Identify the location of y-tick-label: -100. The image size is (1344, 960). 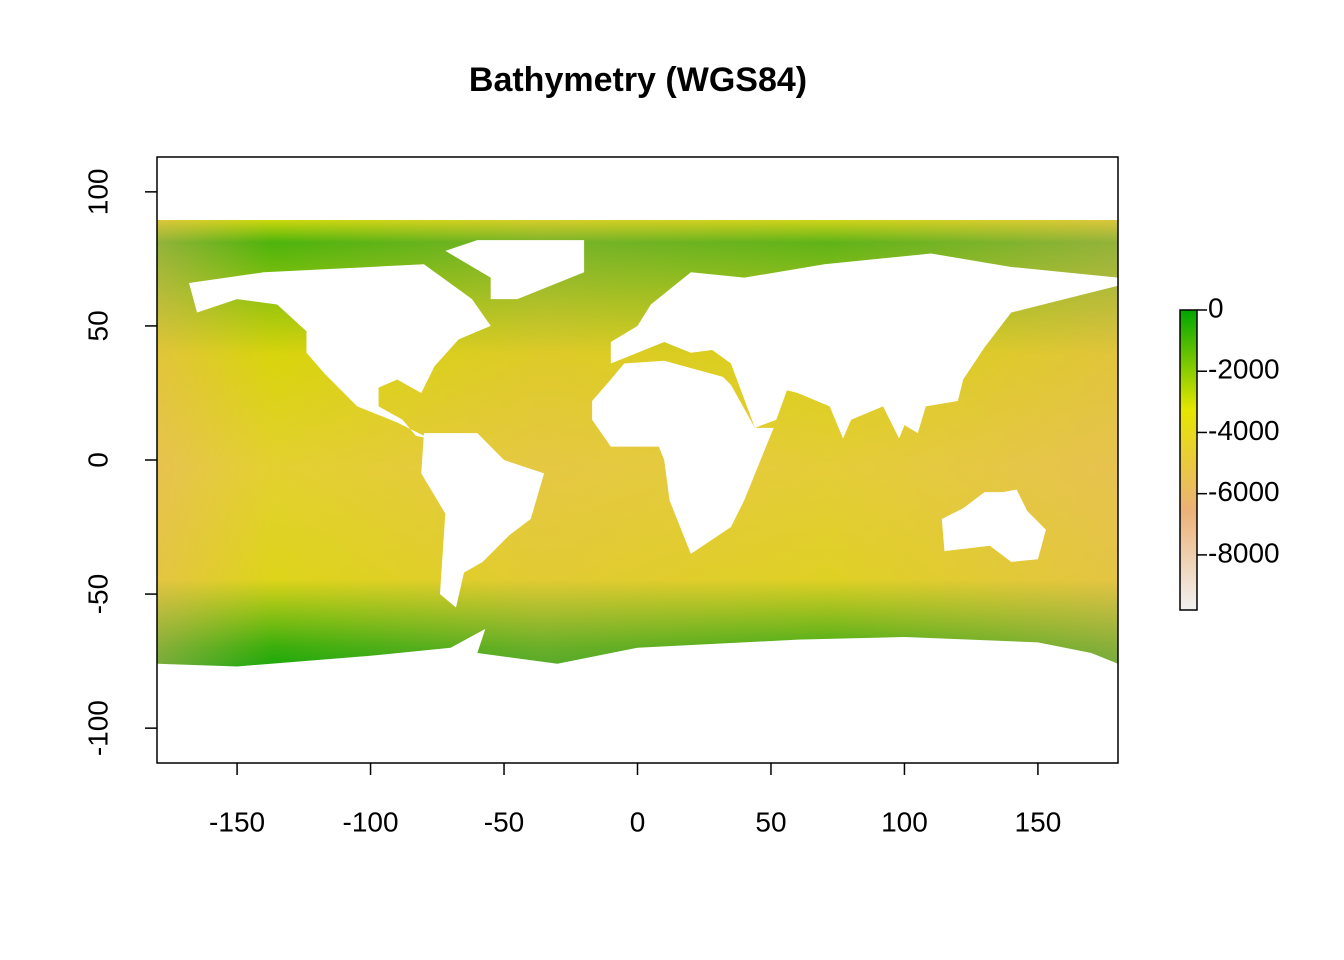
(97, 728).